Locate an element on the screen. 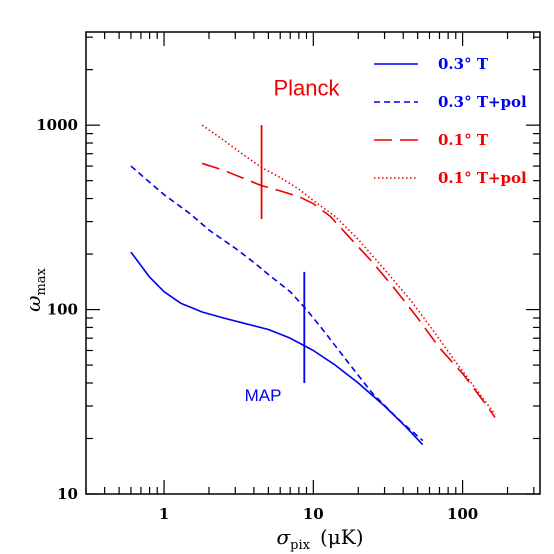 The height and width of the screenshot is (554, 554). x-tick-label: 100 is located at coordinates (462, 514).